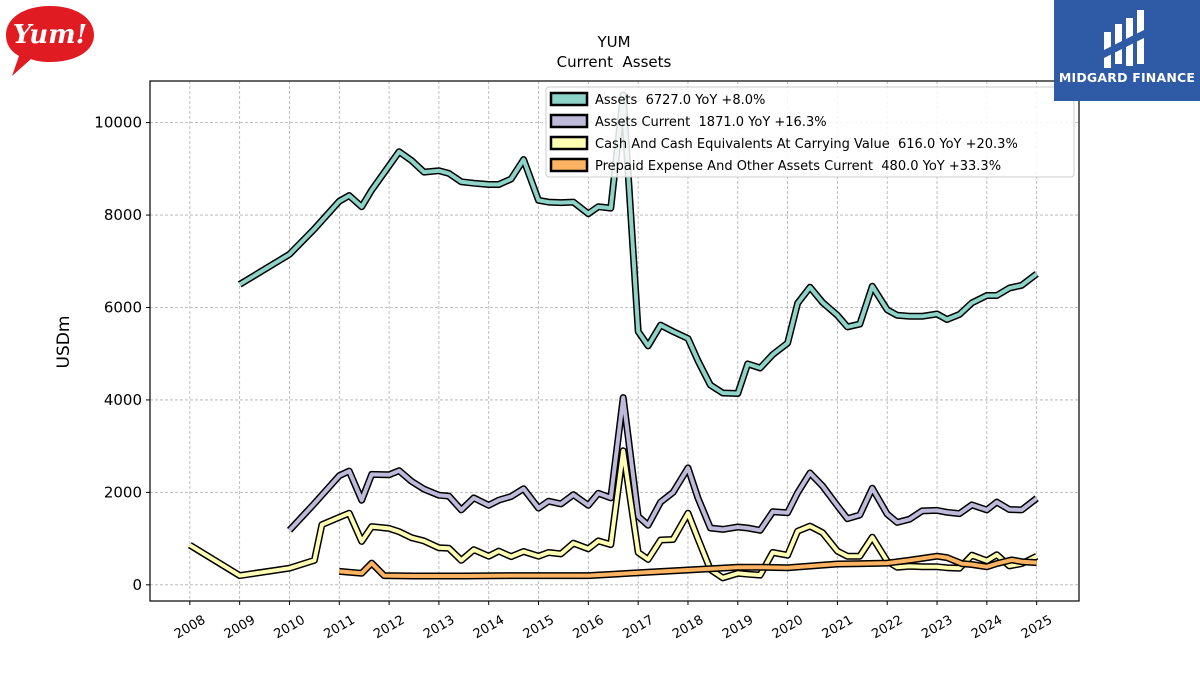 Image resolution: width=1200 pixels, height=675 pixels. I want to click on x-tick-label: 2016, so click(589, 628).